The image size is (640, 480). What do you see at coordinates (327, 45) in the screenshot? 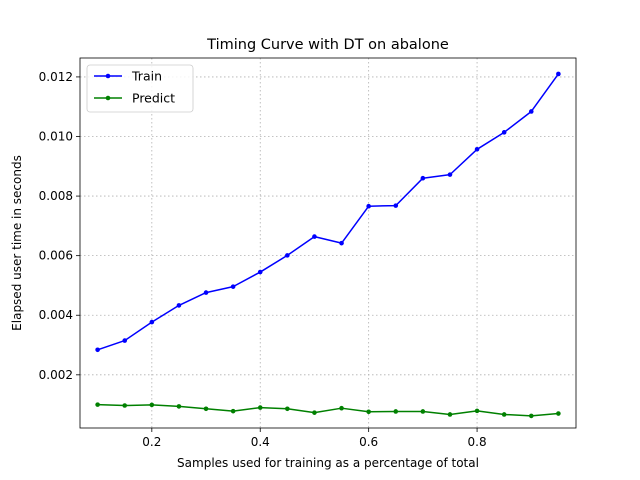
I see `chart-title: Timing Curve with DT on abalone` at bounding box center [327, 45].